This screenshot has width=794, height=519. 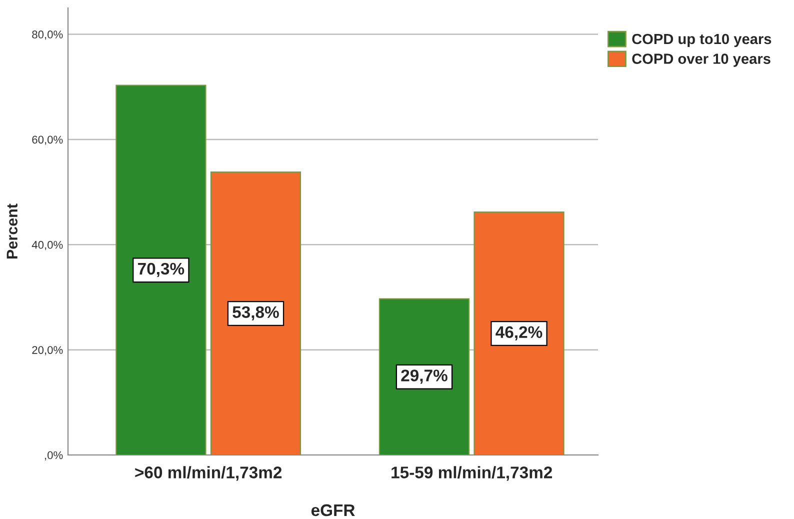 What do you see at coordinates (47, 245) in the screenshot?
I see `y-tick-label: 40,0%` at bounding box center [47, 245].